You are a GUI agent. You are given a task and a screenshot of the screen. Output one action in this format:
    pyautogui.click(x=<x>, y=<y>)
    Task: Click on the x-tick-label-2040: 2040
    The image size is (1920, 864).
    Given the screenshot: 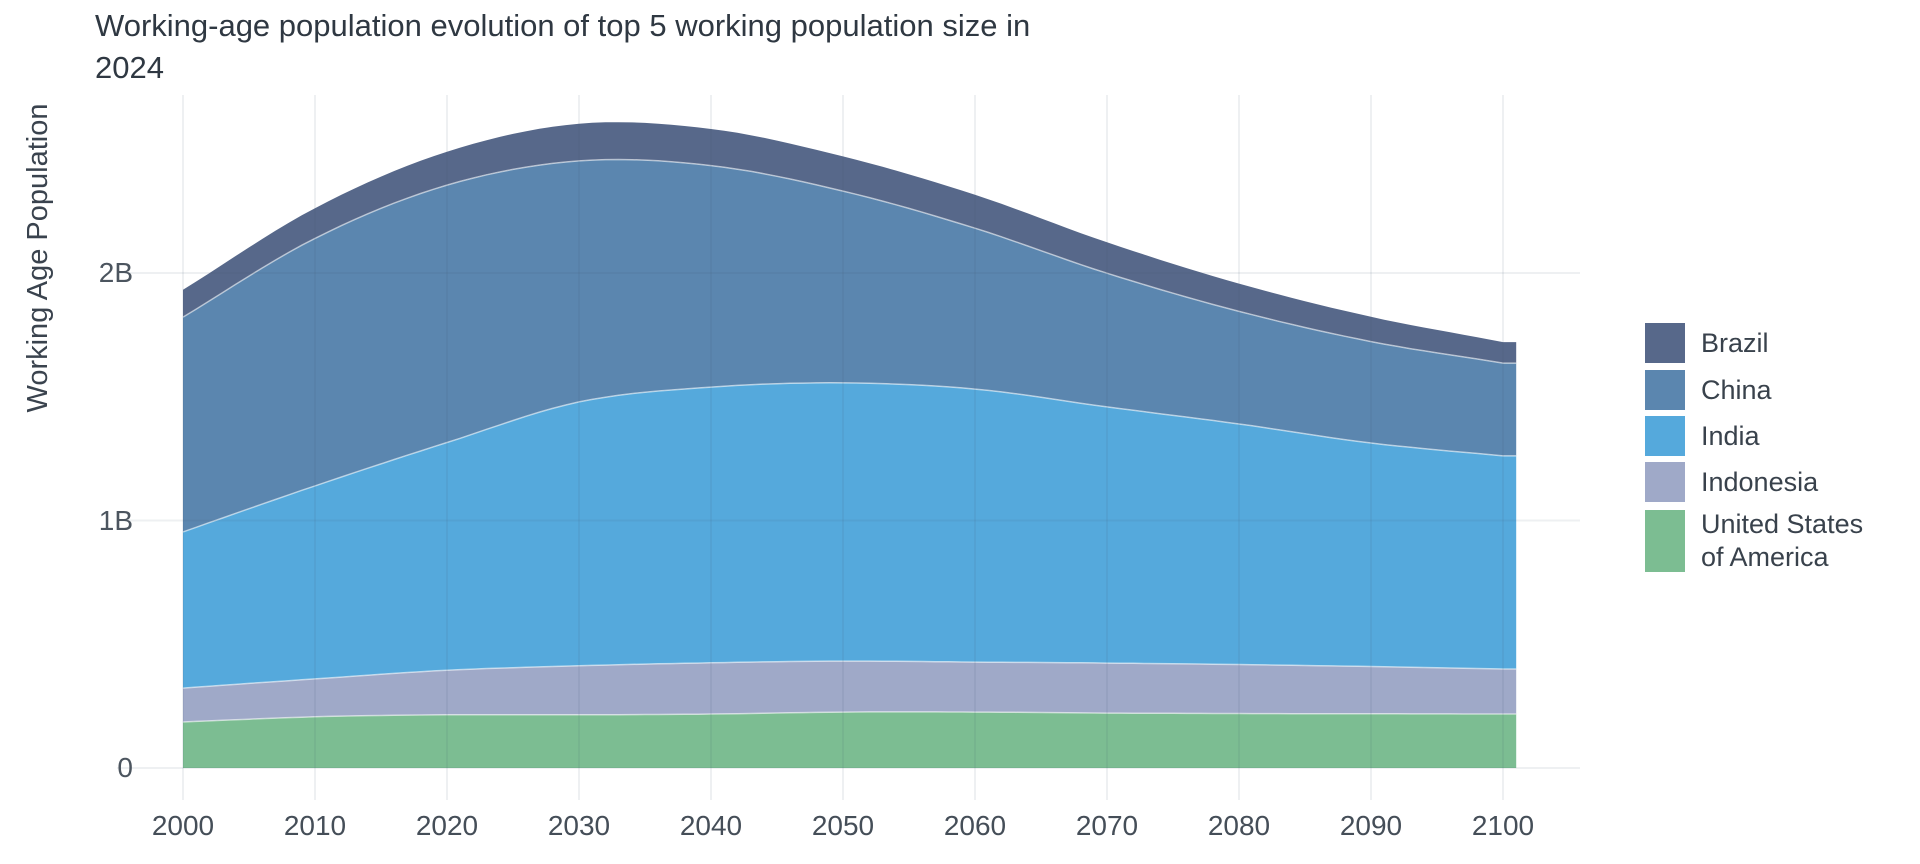 What is the action you would take?
    pyautogui.click(x=711, y=825)
    